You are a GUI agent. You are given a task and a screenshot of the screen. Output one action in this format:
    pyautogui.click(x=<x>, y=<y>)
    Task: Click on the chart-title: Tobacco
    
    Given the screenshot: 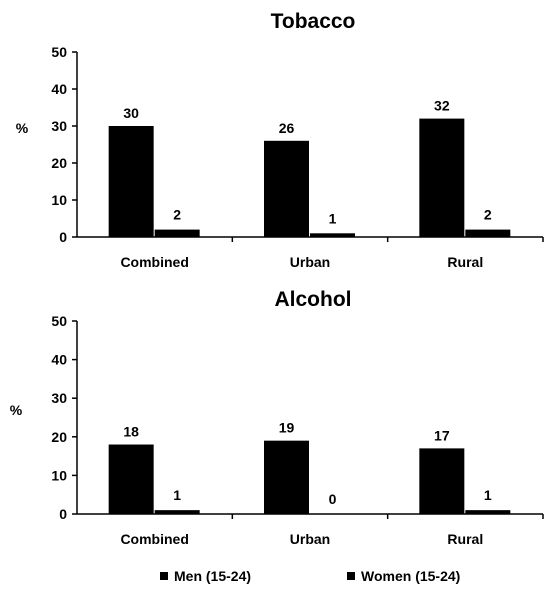 What is the action you would take?
    pyautogui.click(x=313, y=21)
    